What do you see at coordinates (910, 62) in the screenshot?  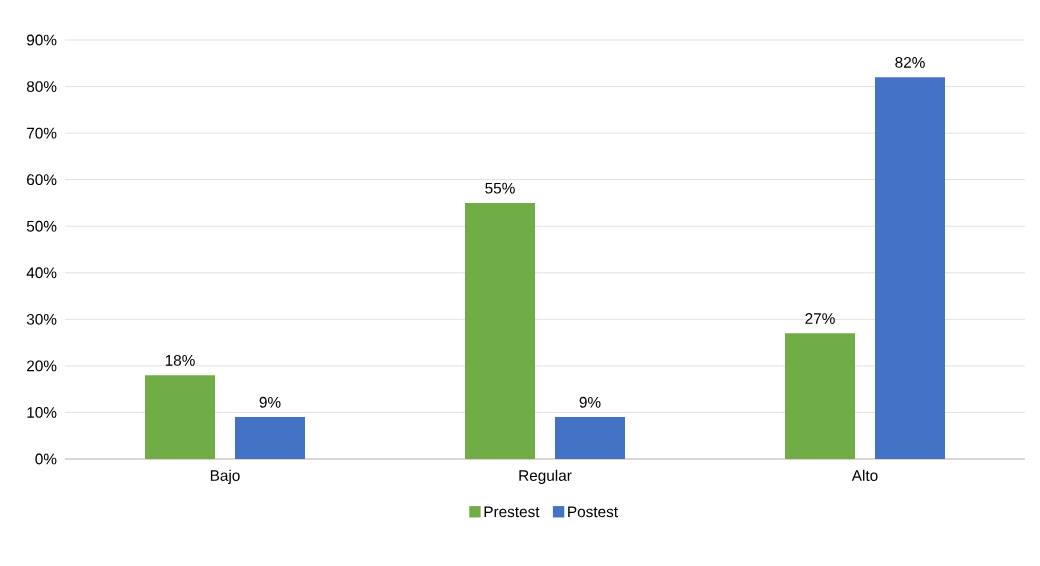 I see `data-label: 82%` at bounding box center [910, 62].